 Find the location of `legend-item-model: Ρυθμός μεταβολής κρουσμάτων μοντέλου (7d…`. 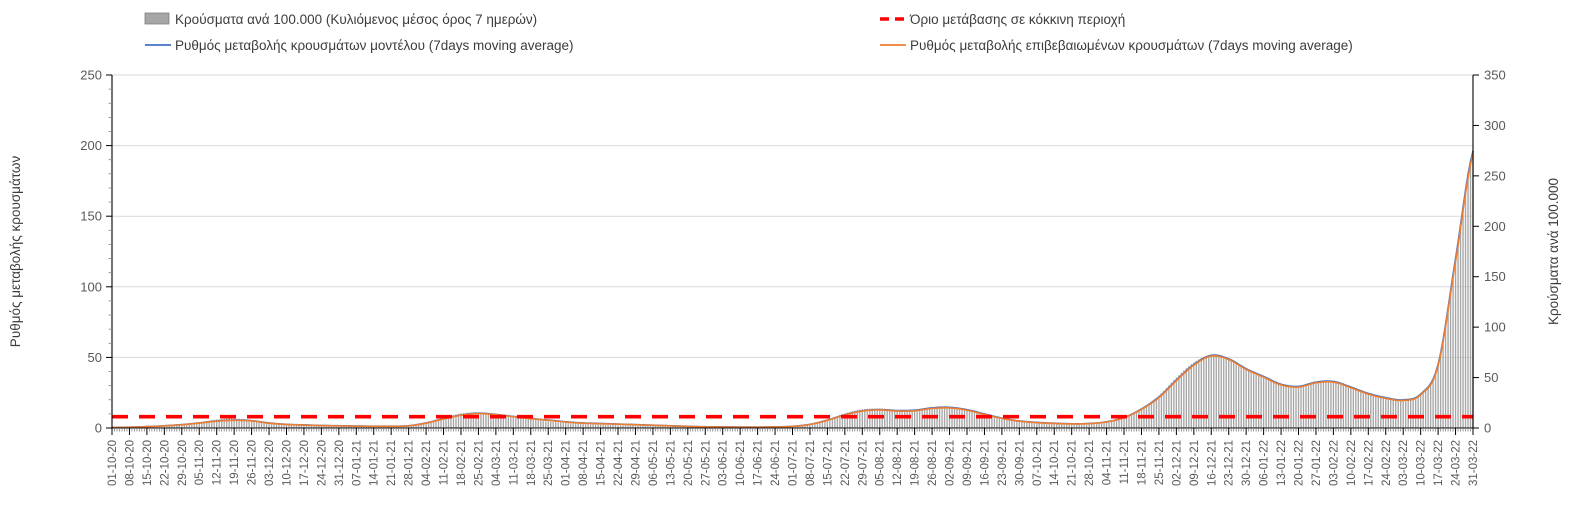

legend-item-model: Ρυθμός μεταβολής κρουσμάτων μοντέλου (7d… is located at coordinates (359, 45).